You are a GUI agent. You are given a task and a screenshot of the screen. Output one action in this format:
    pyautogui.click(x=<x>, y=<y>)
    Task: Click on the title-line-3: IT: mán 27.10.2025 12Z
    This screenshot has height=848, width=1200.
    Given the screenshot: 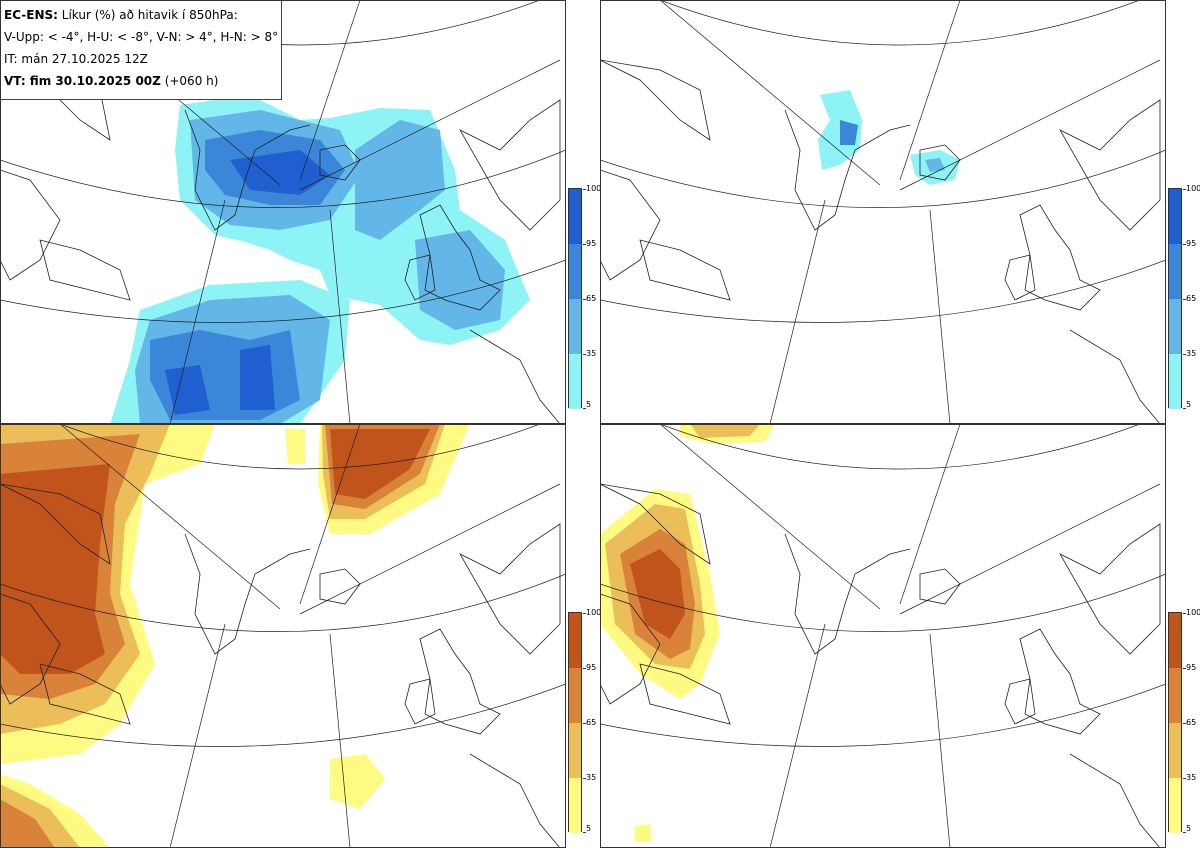 What is the action you would take?
    pyautogui.click(x=76, y=59)
    